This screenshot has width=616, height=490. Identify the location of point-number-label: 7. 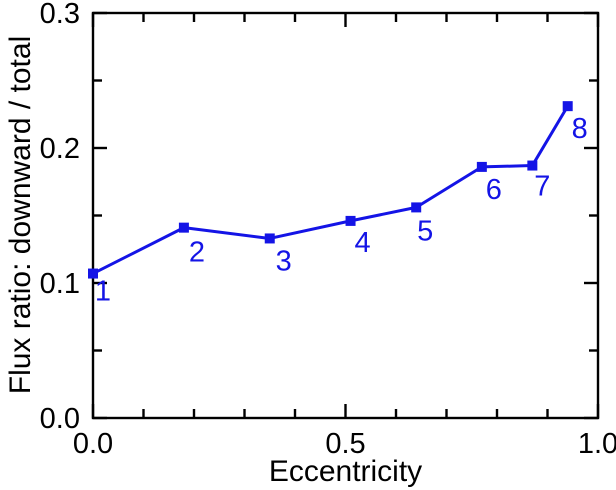
(542, 187).